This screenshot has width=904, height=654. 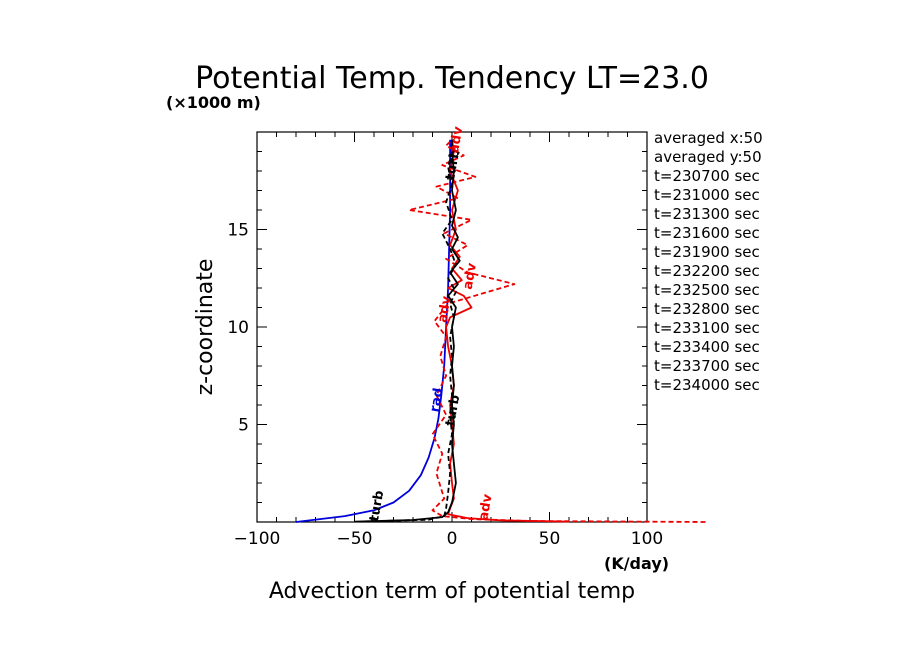 I want to click on info-line: averaged x:50, so click(x=708, y=138).